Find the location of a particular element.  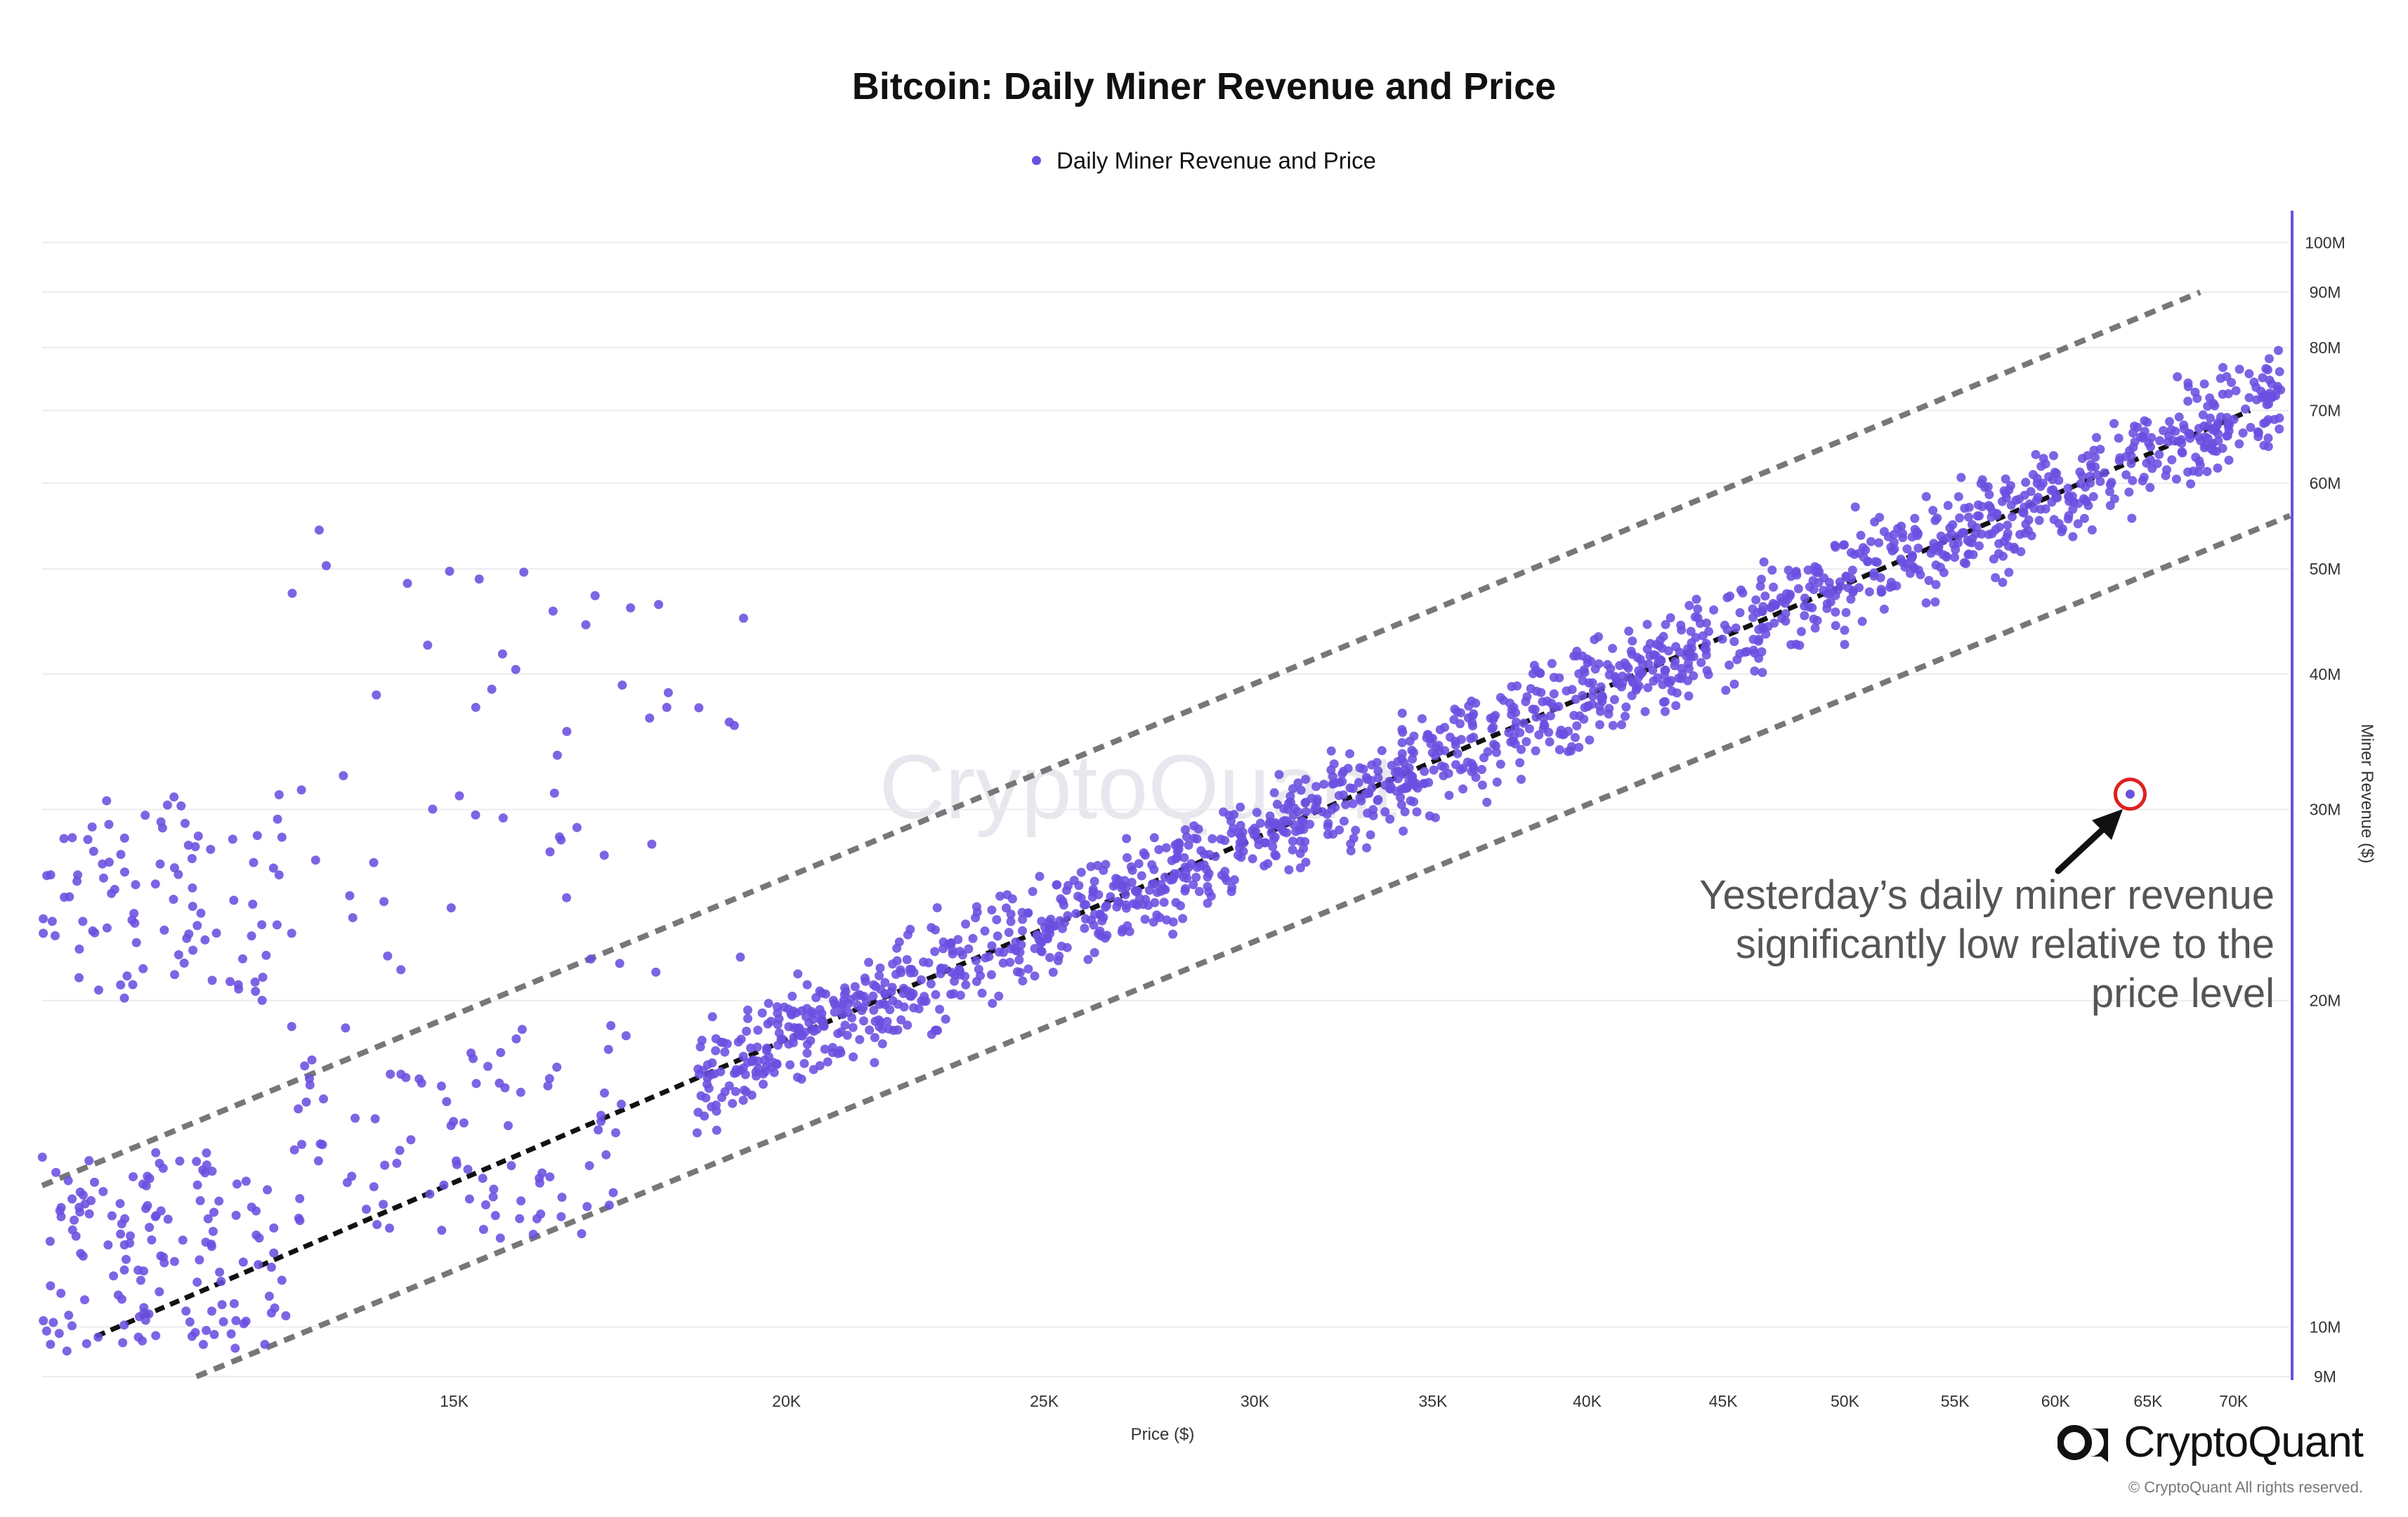

x-tick-label: 40K is located at coordinates (1588, 1401).